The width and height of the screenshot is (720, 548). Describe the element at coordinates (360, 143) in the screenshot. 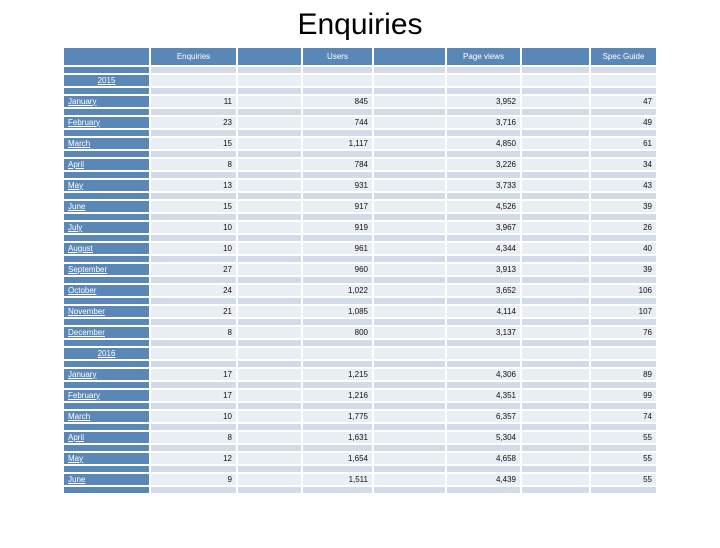

I see `month-data-row: March 15 1,117 4,850 61` at that location.